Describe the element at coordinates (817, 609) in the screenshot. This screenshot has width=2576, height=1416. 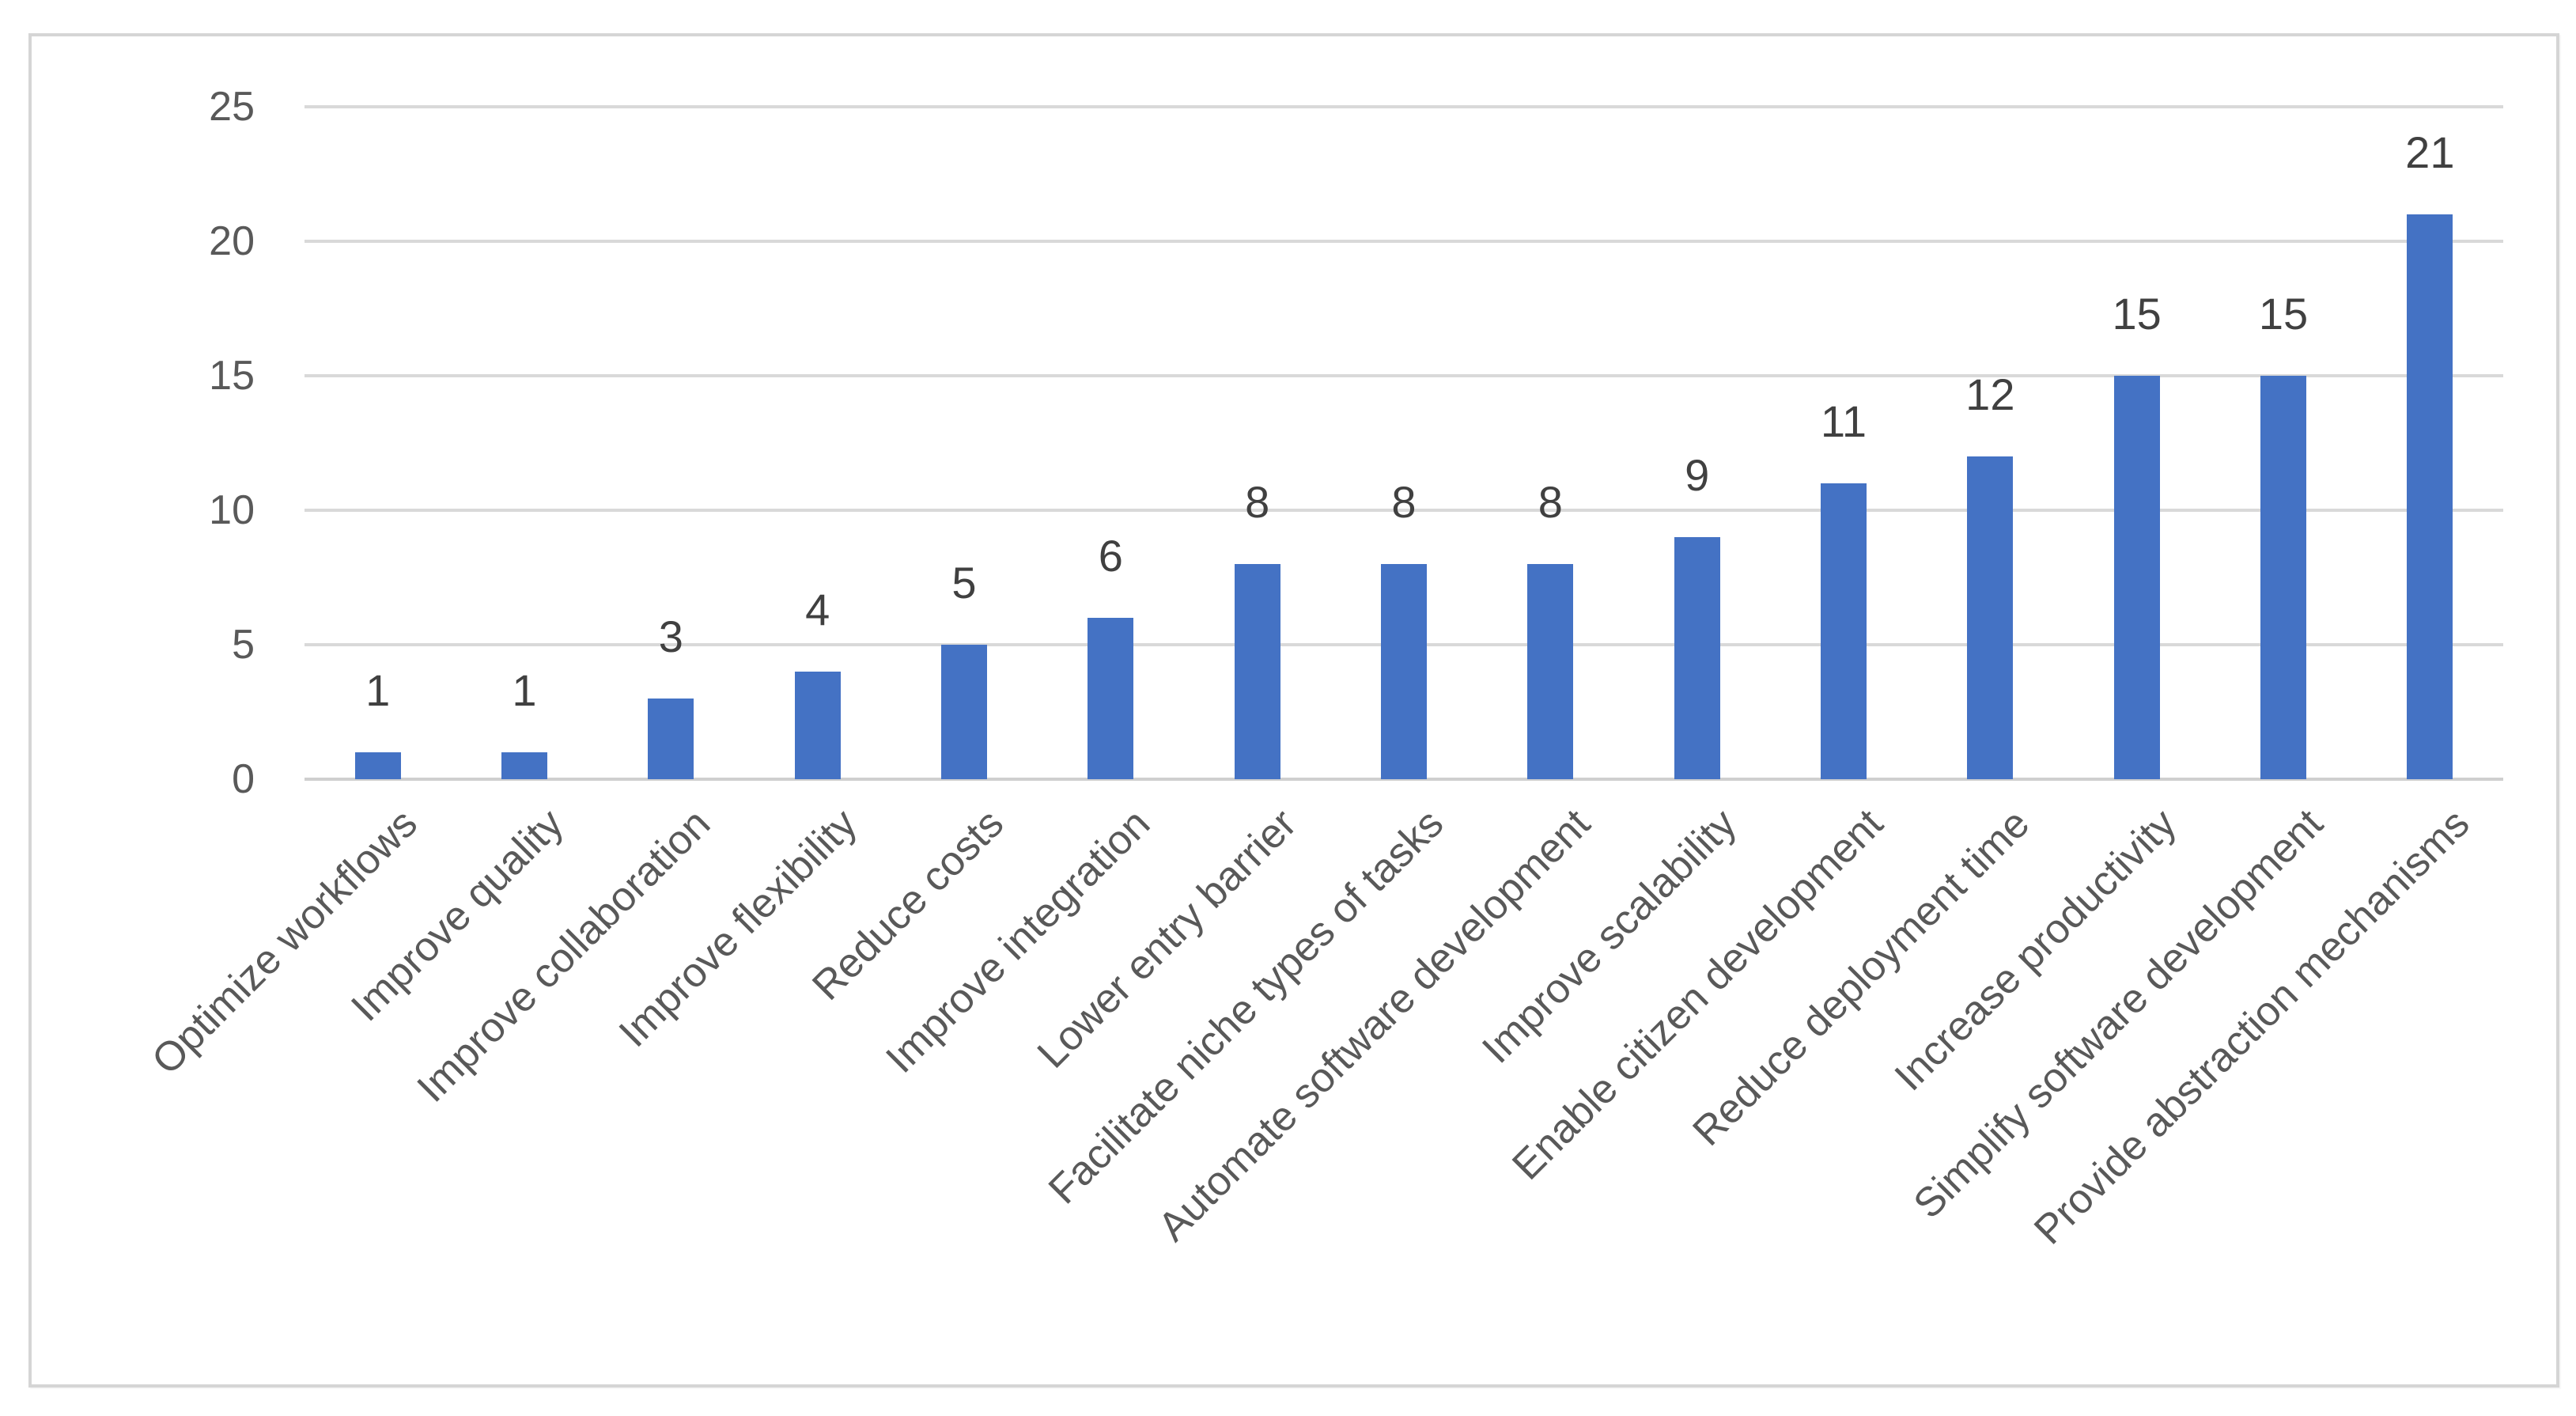
I see `bar-value-label: 4` at that location.